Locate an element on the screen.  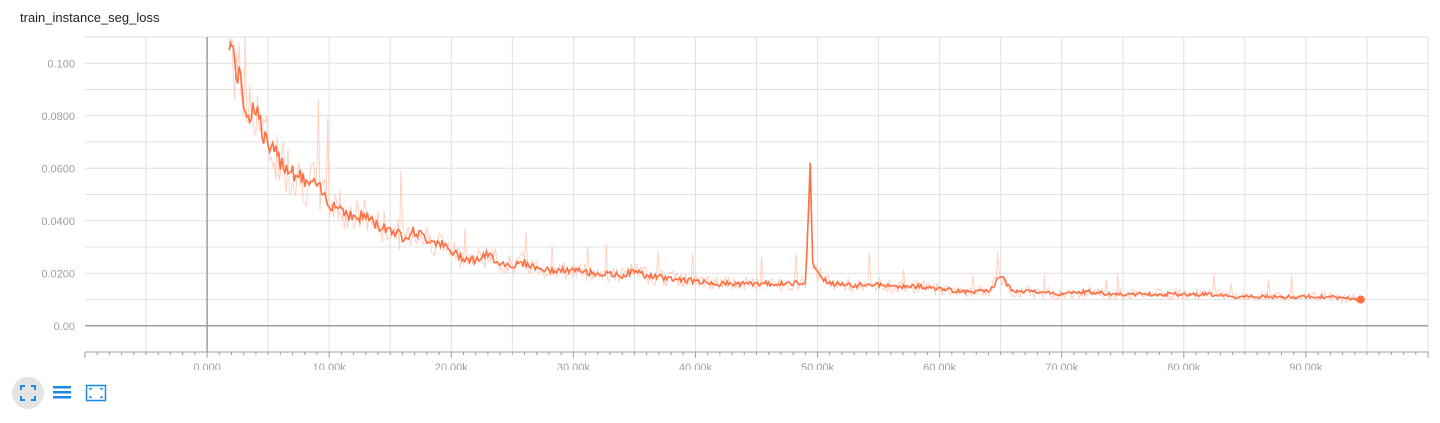
x-tick-label: 10.00k is located at coordinates (330, 366).